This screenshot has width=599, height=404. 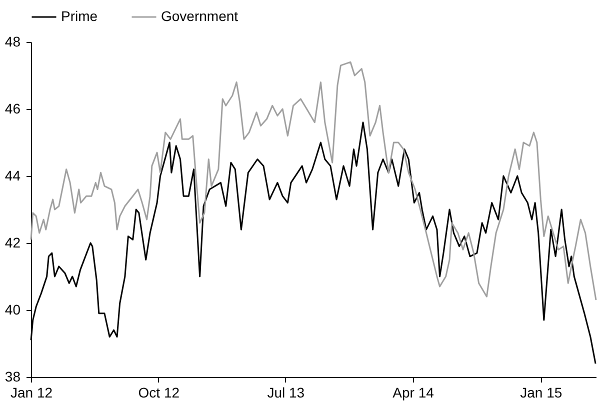 I want to click on y-tick-label: 40, so click(x=12, y=310).